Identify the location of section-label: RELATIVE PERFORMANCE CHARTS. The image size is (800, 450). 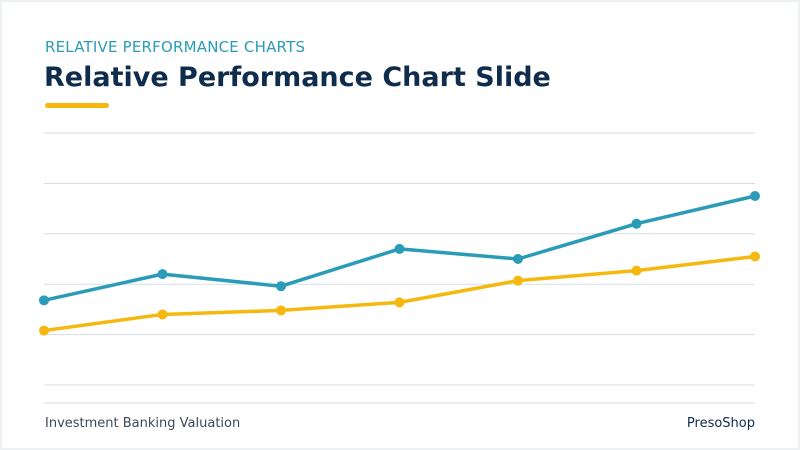
(175, 47).